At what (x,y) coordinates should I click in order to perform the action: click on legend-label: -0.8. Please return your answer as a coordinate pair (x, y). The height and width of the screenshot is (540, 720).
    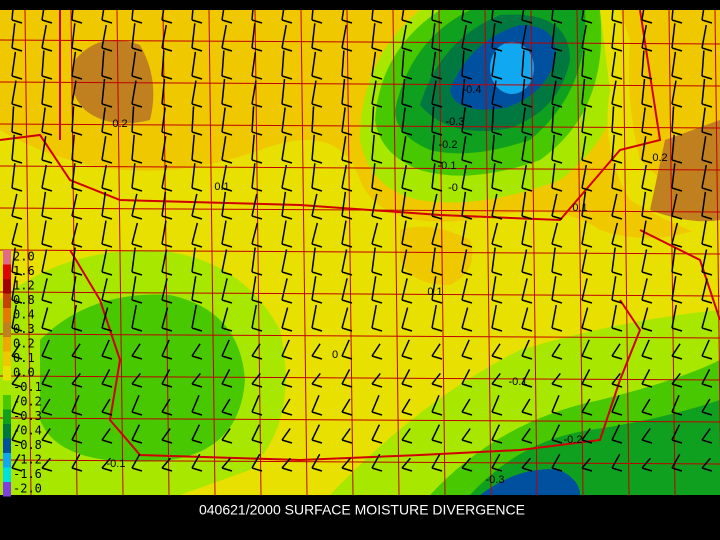
    Looking at the image, I should click on (27, 445).